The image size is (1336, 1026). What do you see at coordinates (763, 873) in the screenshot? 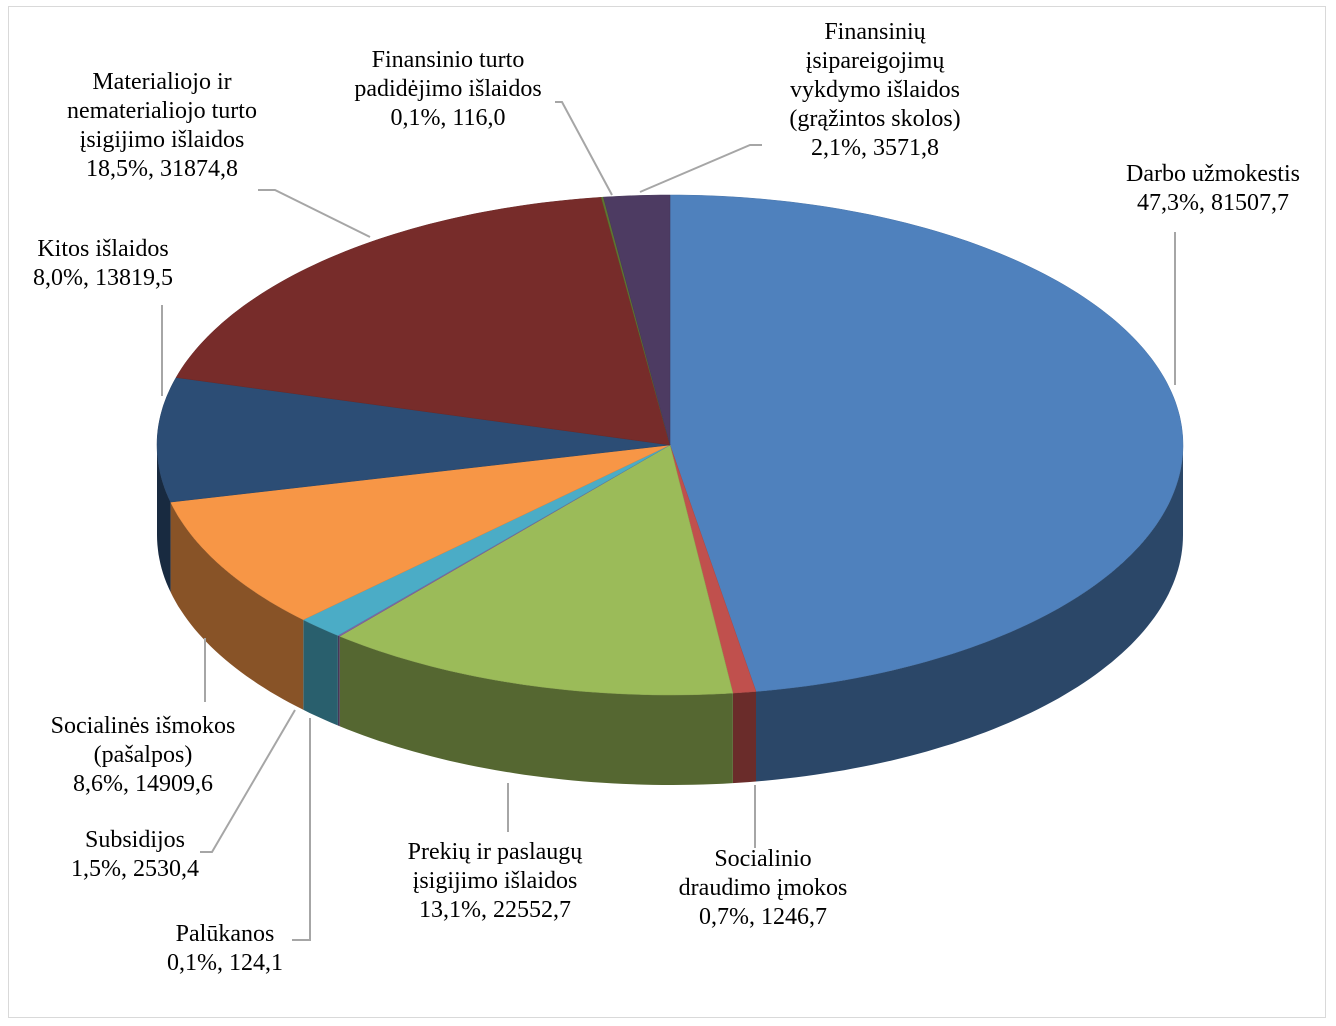
I see `label-category: Socialinio draudimo įmokos` at bounding box center [763, 873].